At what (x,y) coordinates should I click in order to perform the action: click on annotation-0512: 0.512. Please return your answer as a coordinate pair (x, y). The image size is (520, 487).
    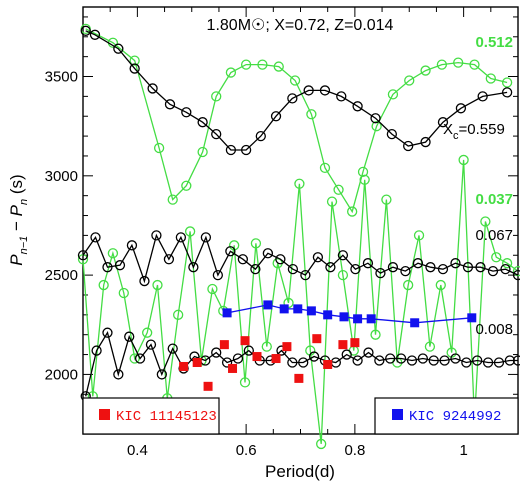
    Looking at the image, I should click on (494, 42).